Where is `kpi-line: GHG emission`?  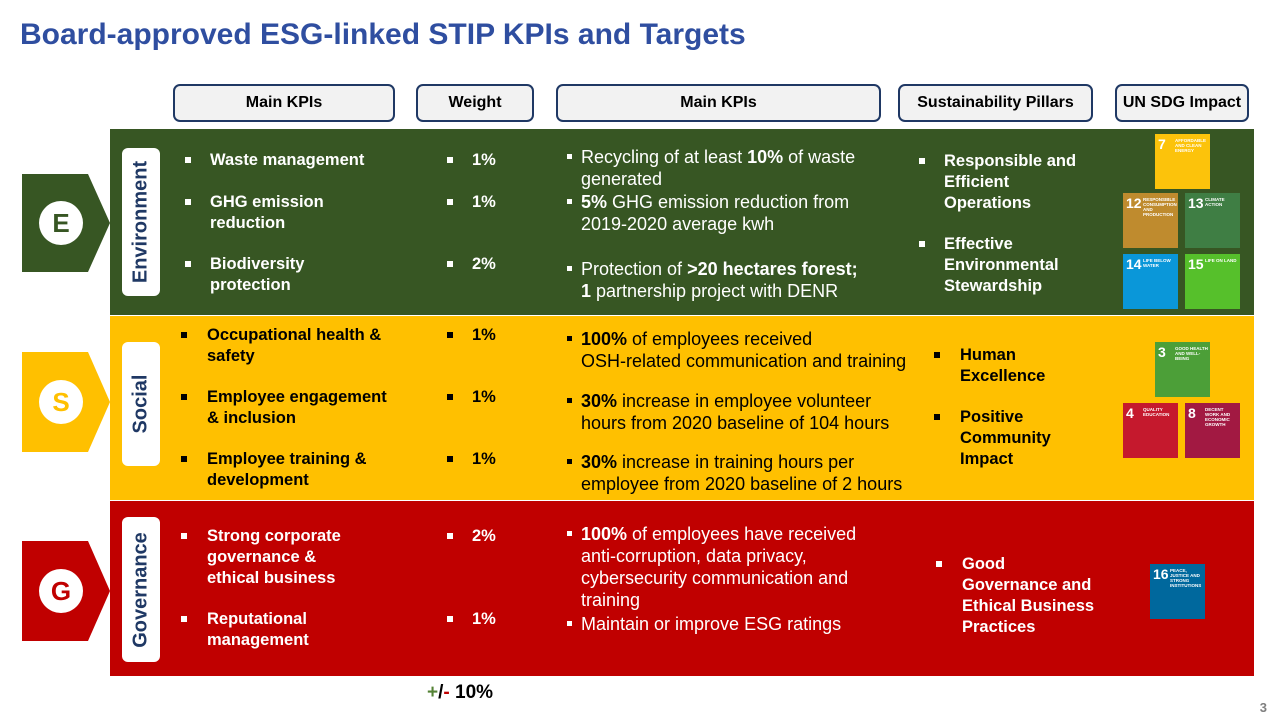
kpi-line: GHG emission is located at coordinates (267, 202).